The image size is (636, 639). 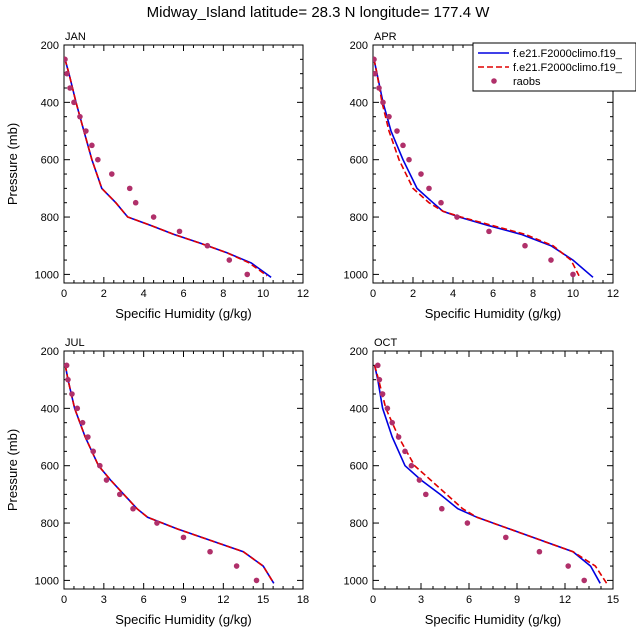 What do you see at coordinates (494, 81) in the screenshot?
I see `legend-raobs-marker` at bounding box center [494, 81].